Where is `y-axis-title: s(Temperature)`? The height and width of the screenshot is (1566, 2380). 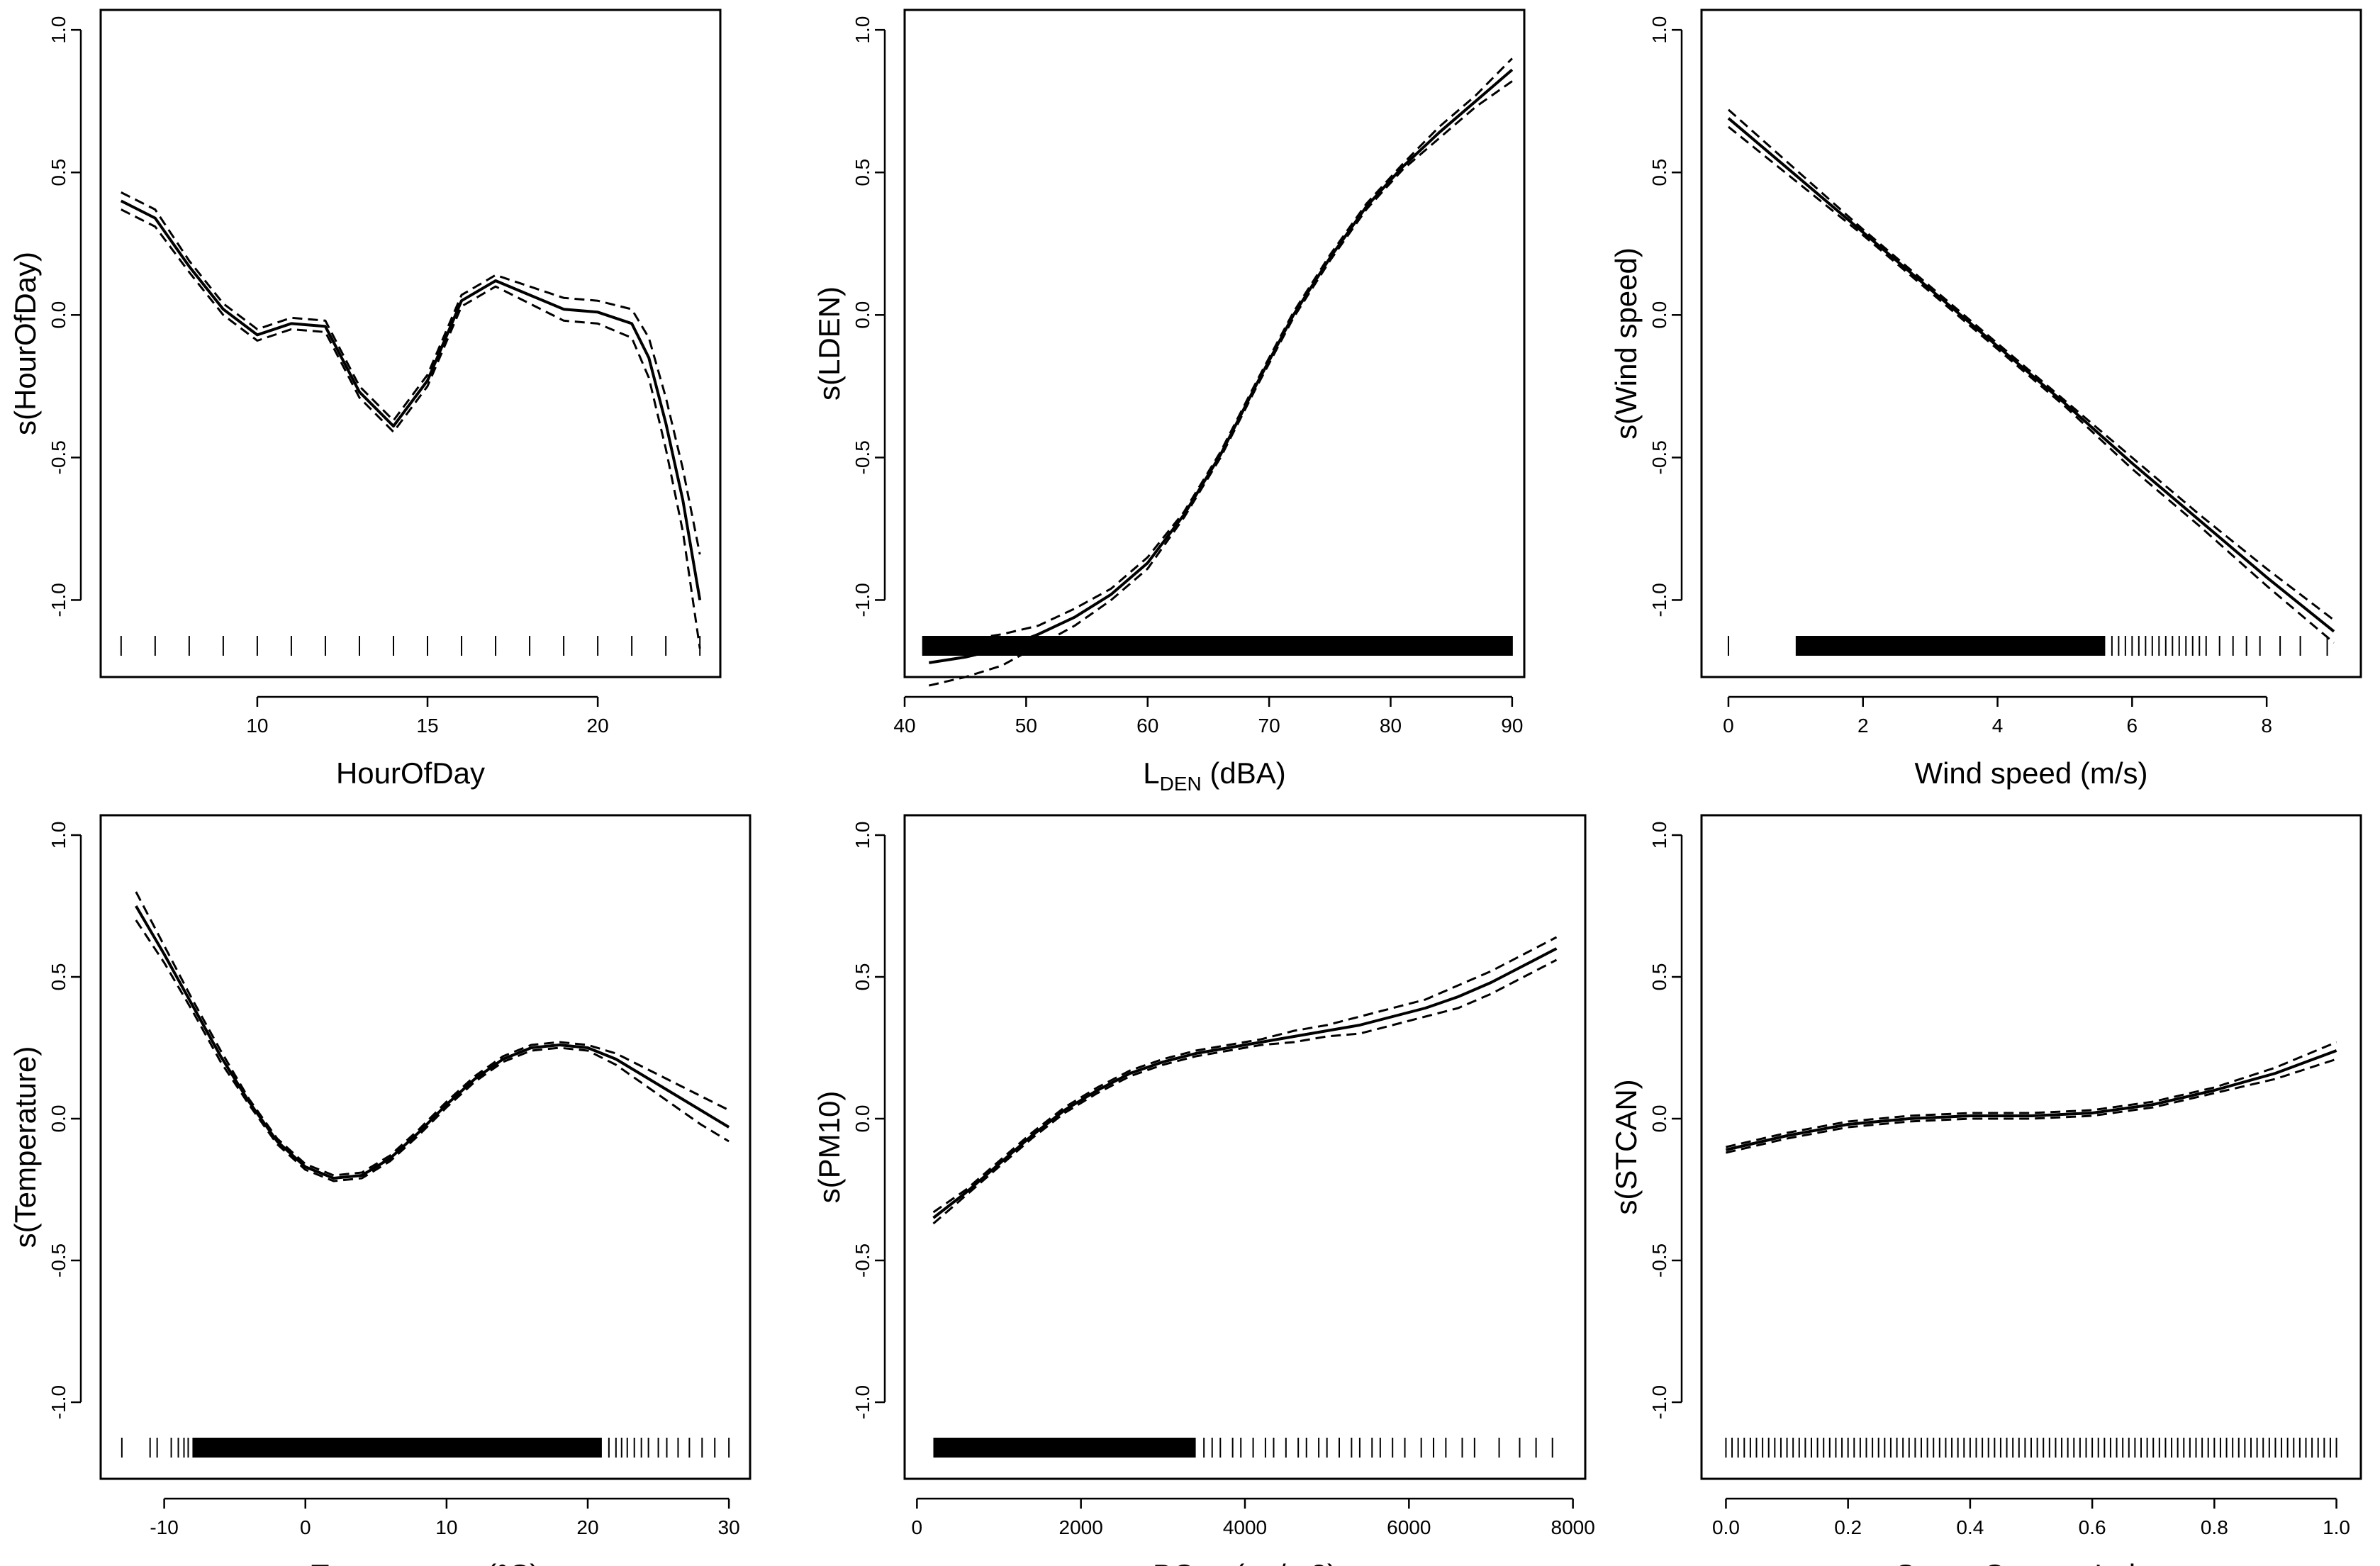 y-axis-title: s(Temperature) is located at coordinates (26, 1147).